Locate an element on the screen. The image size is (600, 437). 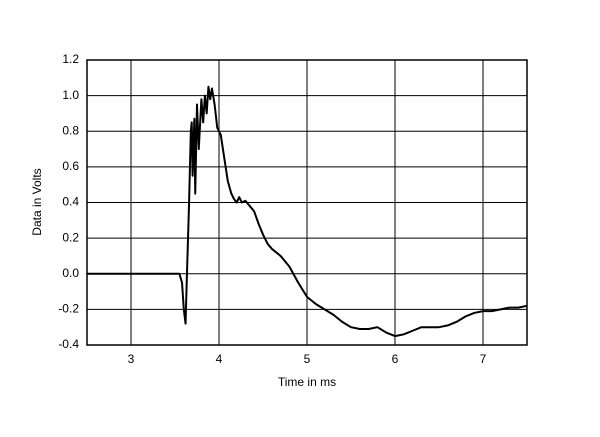
x-tick-label: 5 is located at coordinates (307, 359).